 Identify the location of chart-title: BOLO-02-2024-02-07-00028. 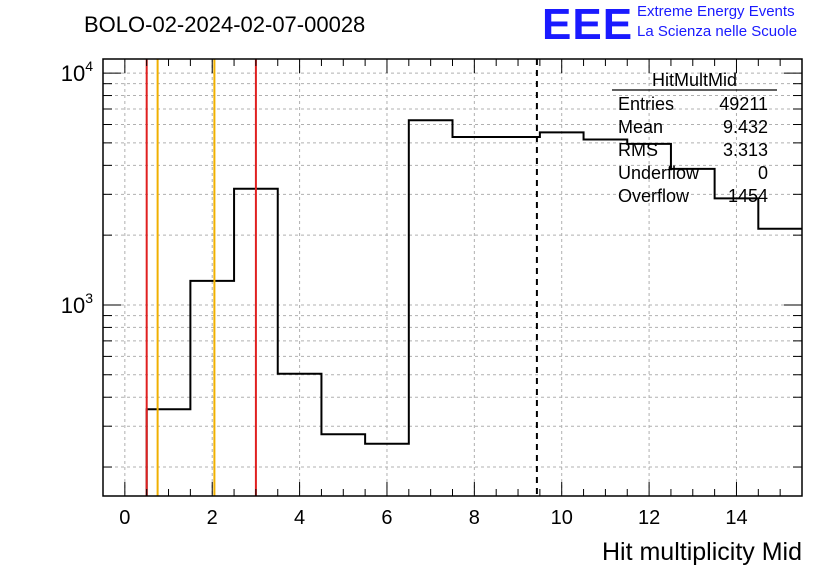
(225, 24).